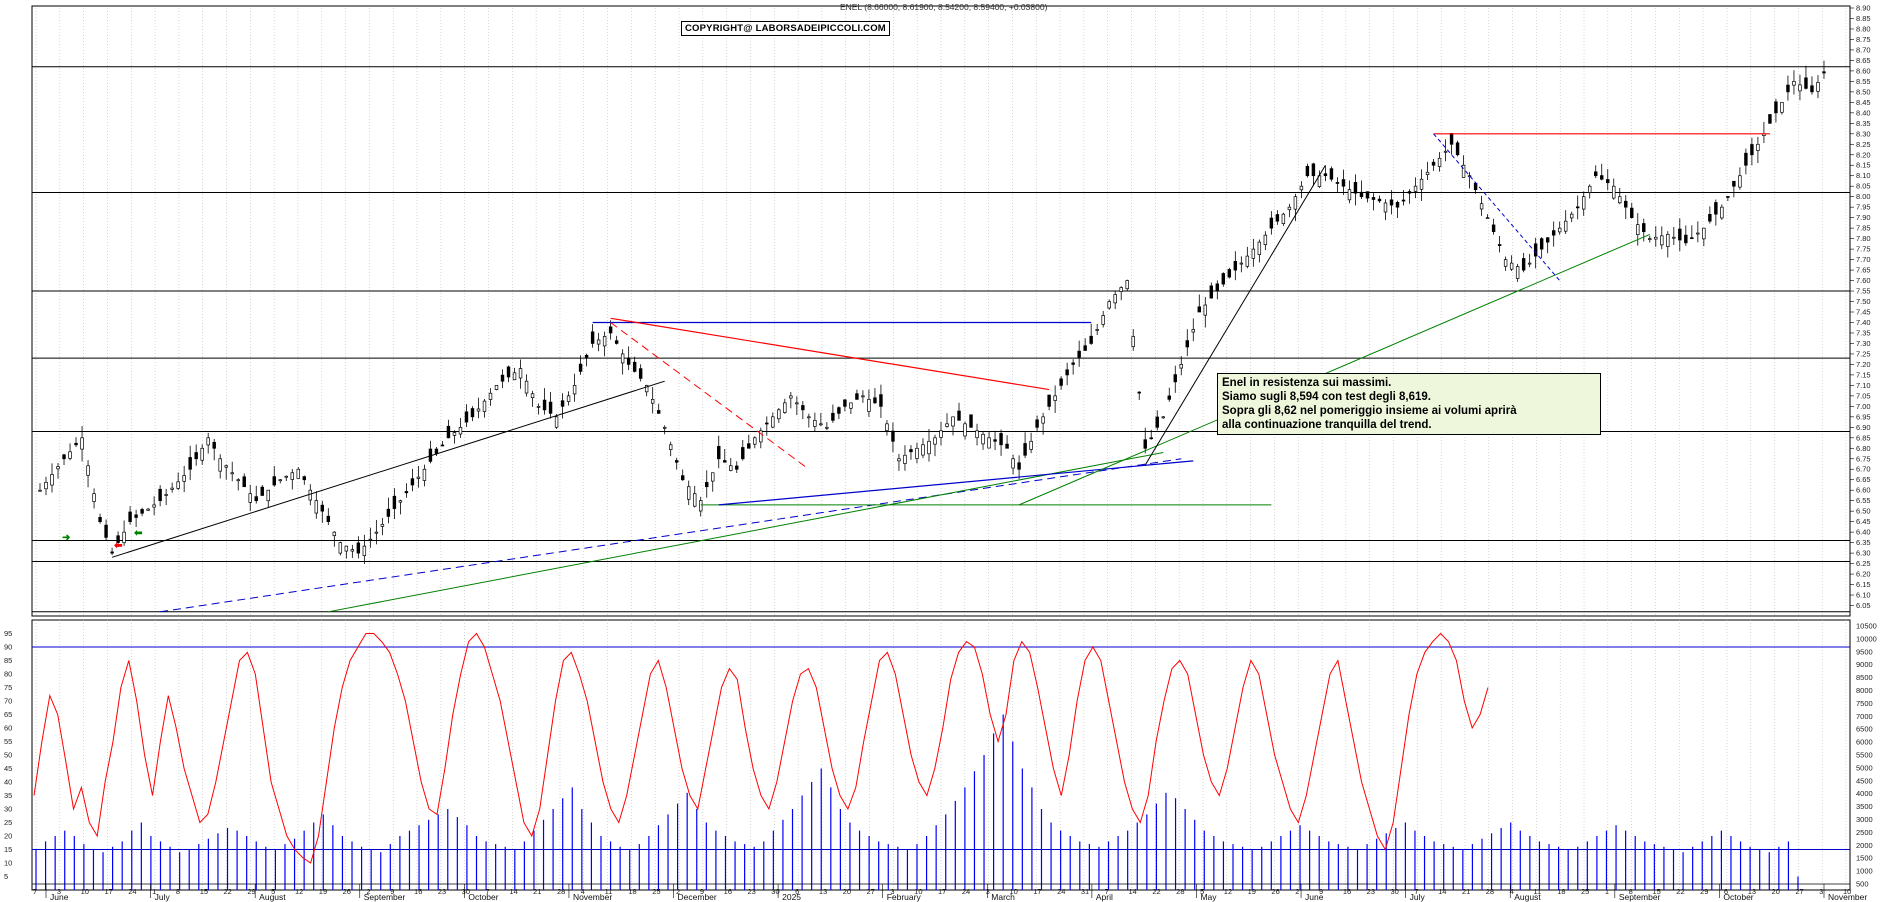 Image resolution: width=1890 pixels, height=902 pixels. What do you see at coordinates (1863, 353) in the screenshot?
I see `y-tick-label: 7.25` at bounding box center [1863, 353].